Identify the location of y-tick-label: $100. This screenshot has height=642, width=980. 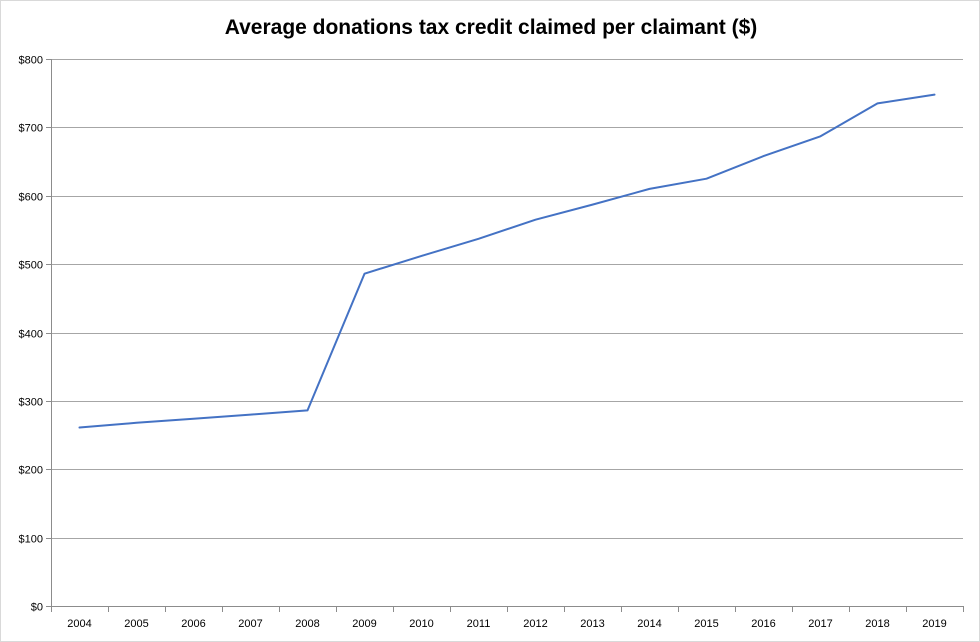
(31, 540).